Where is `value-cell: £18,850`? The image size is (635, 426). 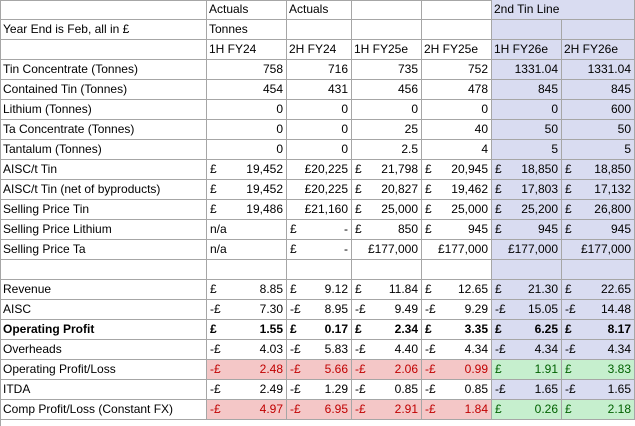
value-cell: £18,850 is located at coordinates (598, 170).